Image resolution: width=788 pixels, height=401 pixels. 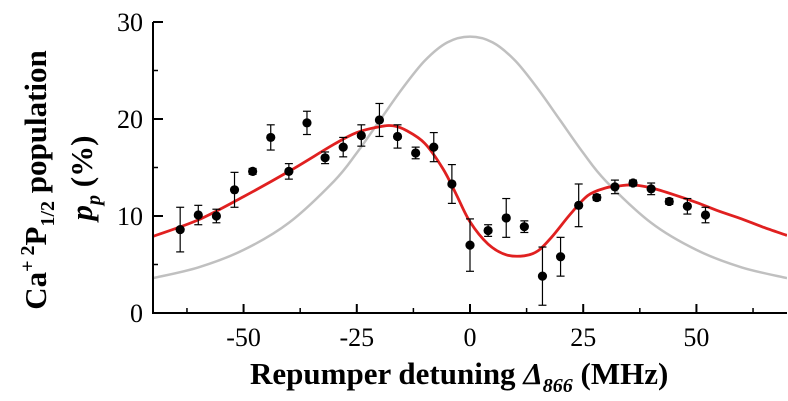 What do you see at coordinates (48, 214) in the screenshot?
I see `y-axis-title-sub: 1/2` at bounding box center [48, 214].